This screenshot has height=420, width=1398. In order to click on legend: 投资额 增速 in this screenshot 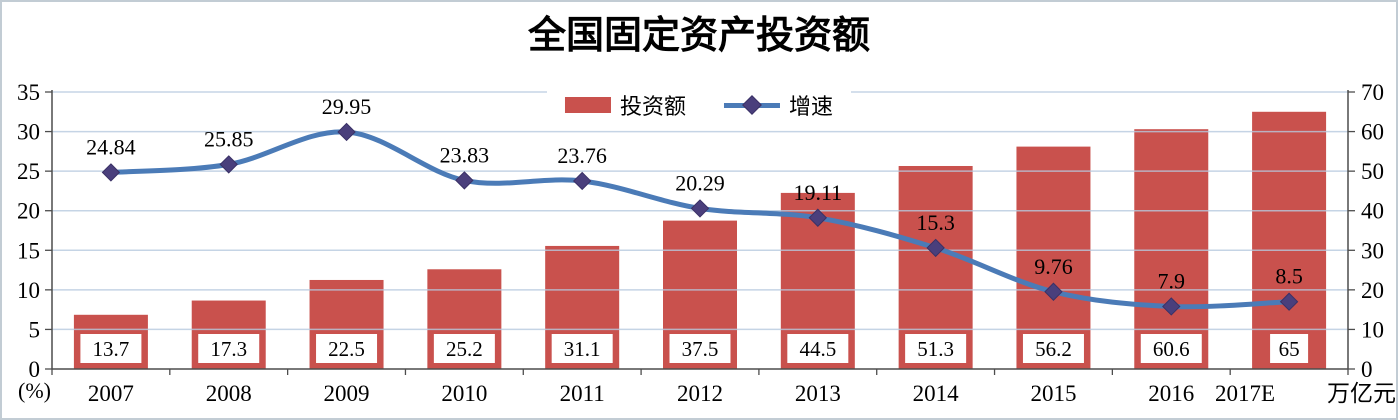, I will do `click(699, 105)`.